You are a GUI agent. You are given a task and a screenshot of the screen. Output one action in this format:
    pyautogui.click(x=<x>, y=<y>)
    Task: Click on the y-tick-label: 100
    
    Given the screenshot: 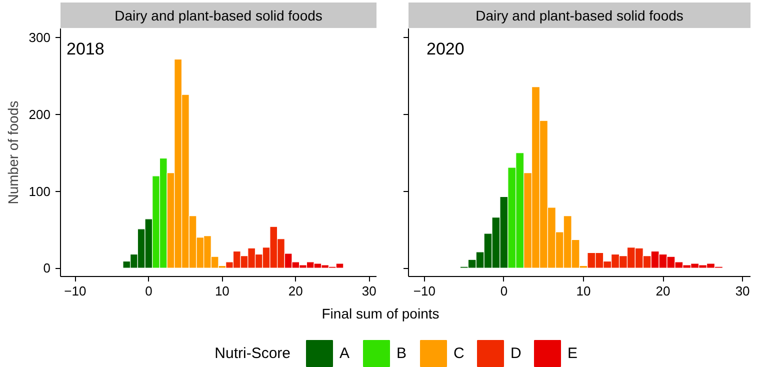 What is the action you would take?
    pyautogui.click(x=39, y=191)
    